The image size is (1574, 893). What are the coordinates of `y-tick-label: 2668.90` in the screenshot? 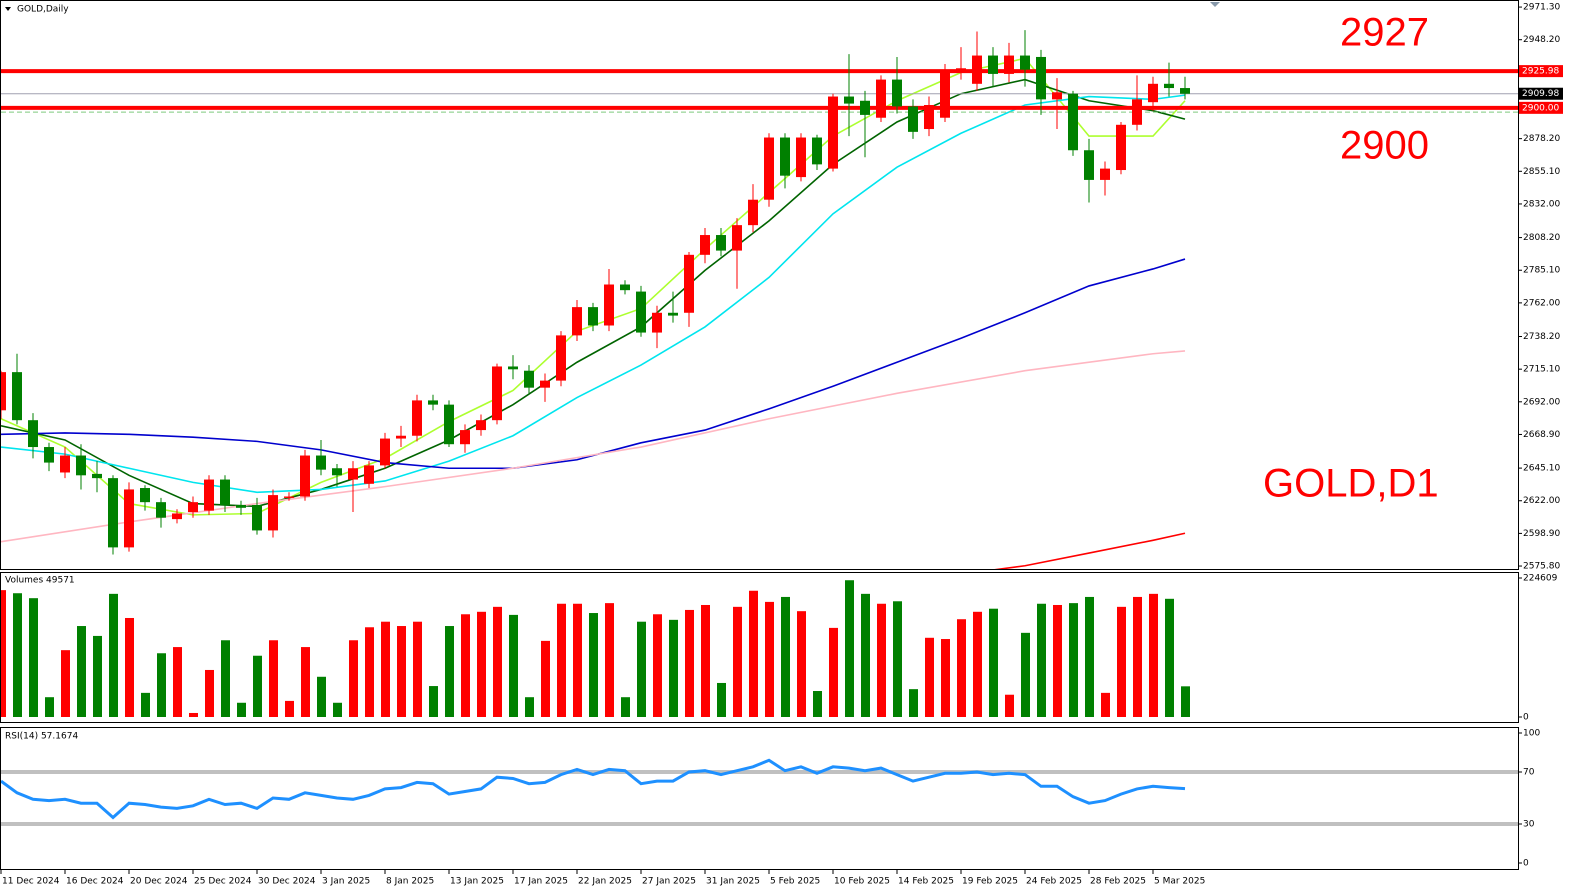 It's located at (1541, 435).